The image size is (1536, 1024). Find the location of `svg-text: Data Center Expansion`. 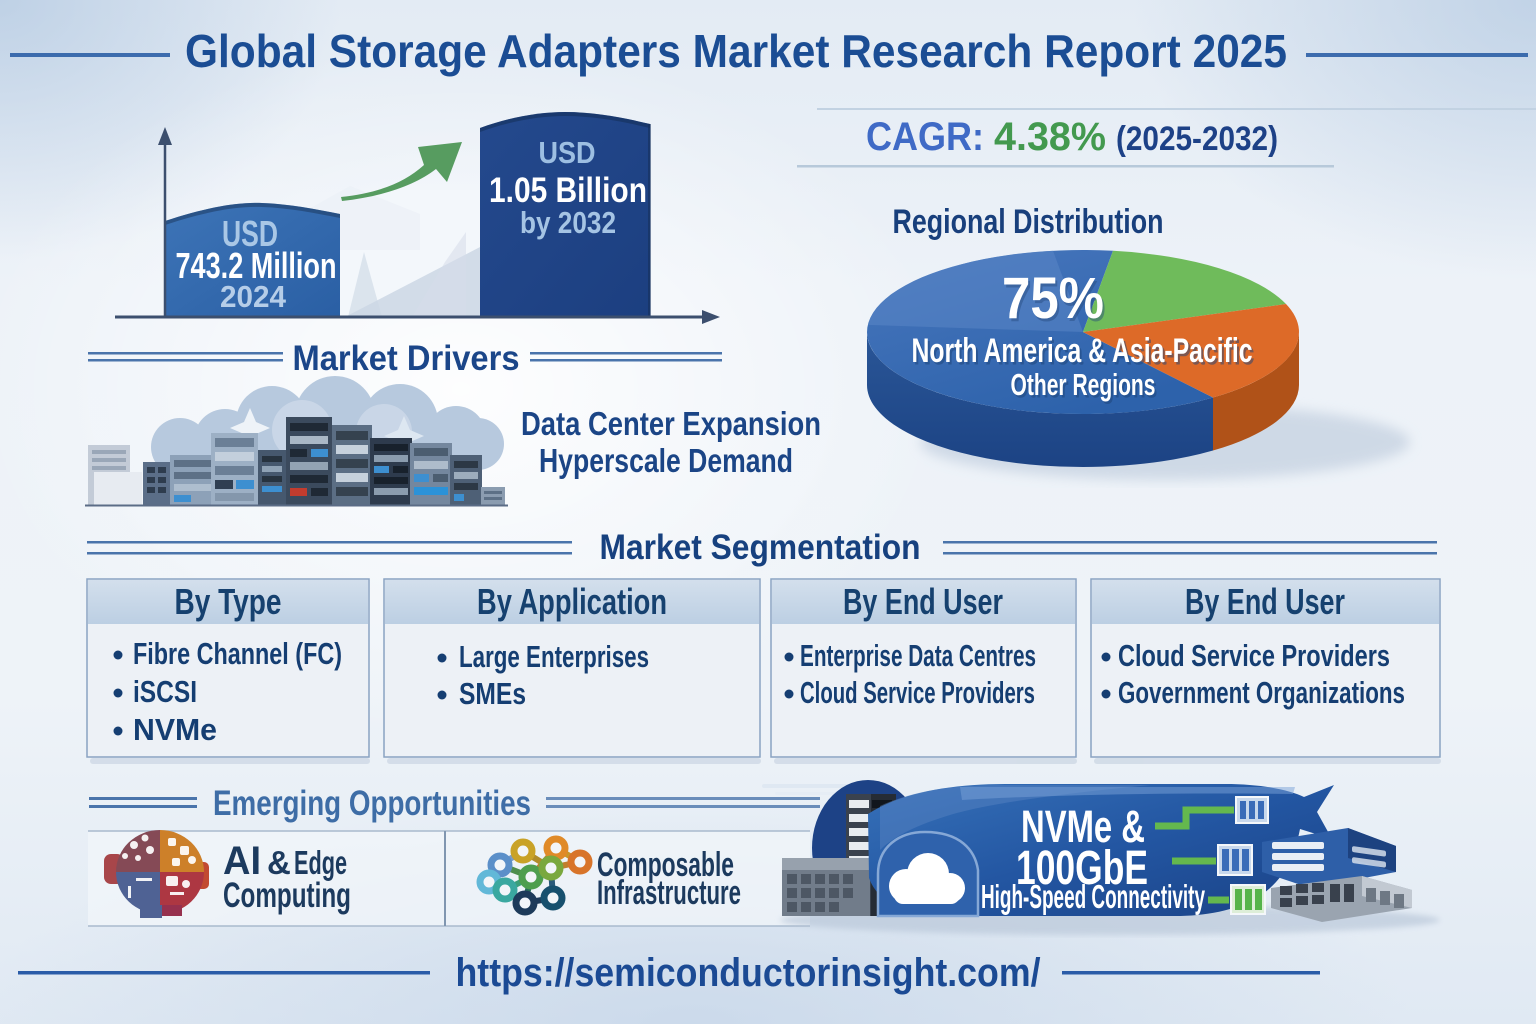

svg-text: Data Center Expansion is located at coordinates (671, 423).